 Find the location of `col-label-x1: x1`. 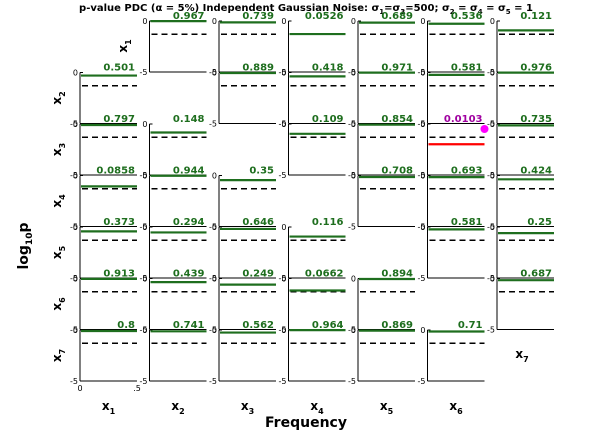

col-label-x1: x1 is located at coordinates (109, 407).